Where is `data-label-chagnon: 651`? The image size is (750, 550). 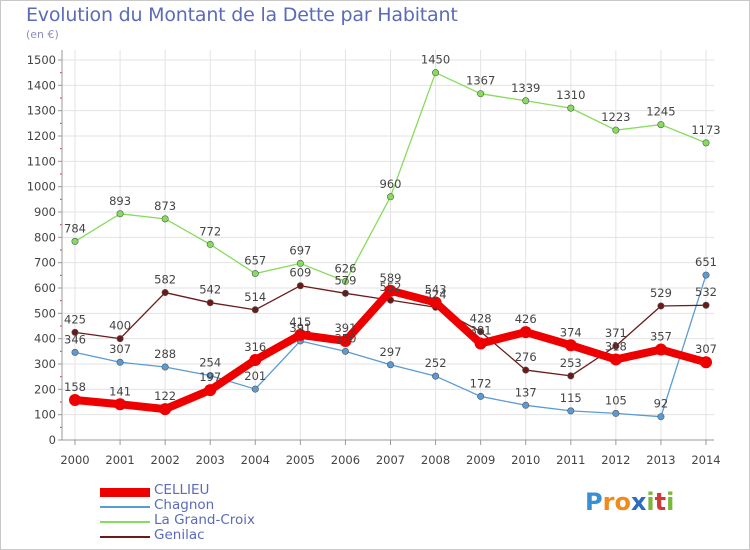 data-label-chagnon: 651 is located at coordinates (706, 262).